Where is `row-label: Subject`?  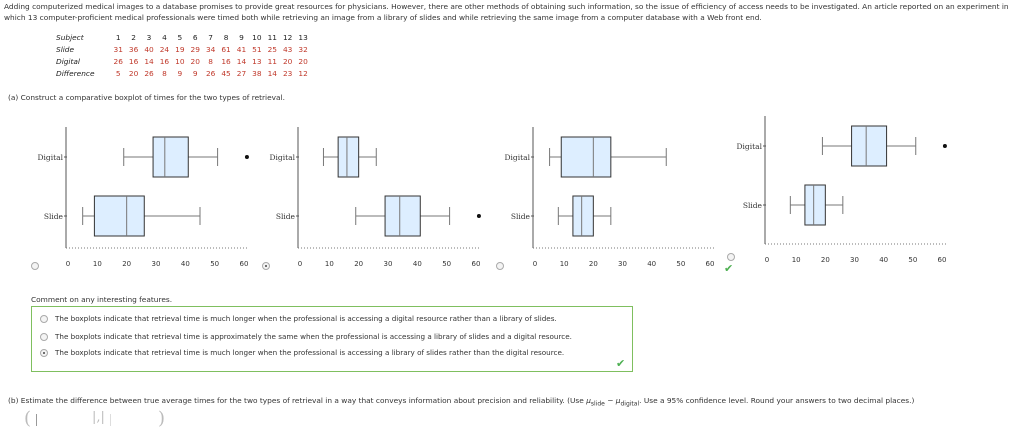
row-label: Subject is located at coordinates (70, 37).